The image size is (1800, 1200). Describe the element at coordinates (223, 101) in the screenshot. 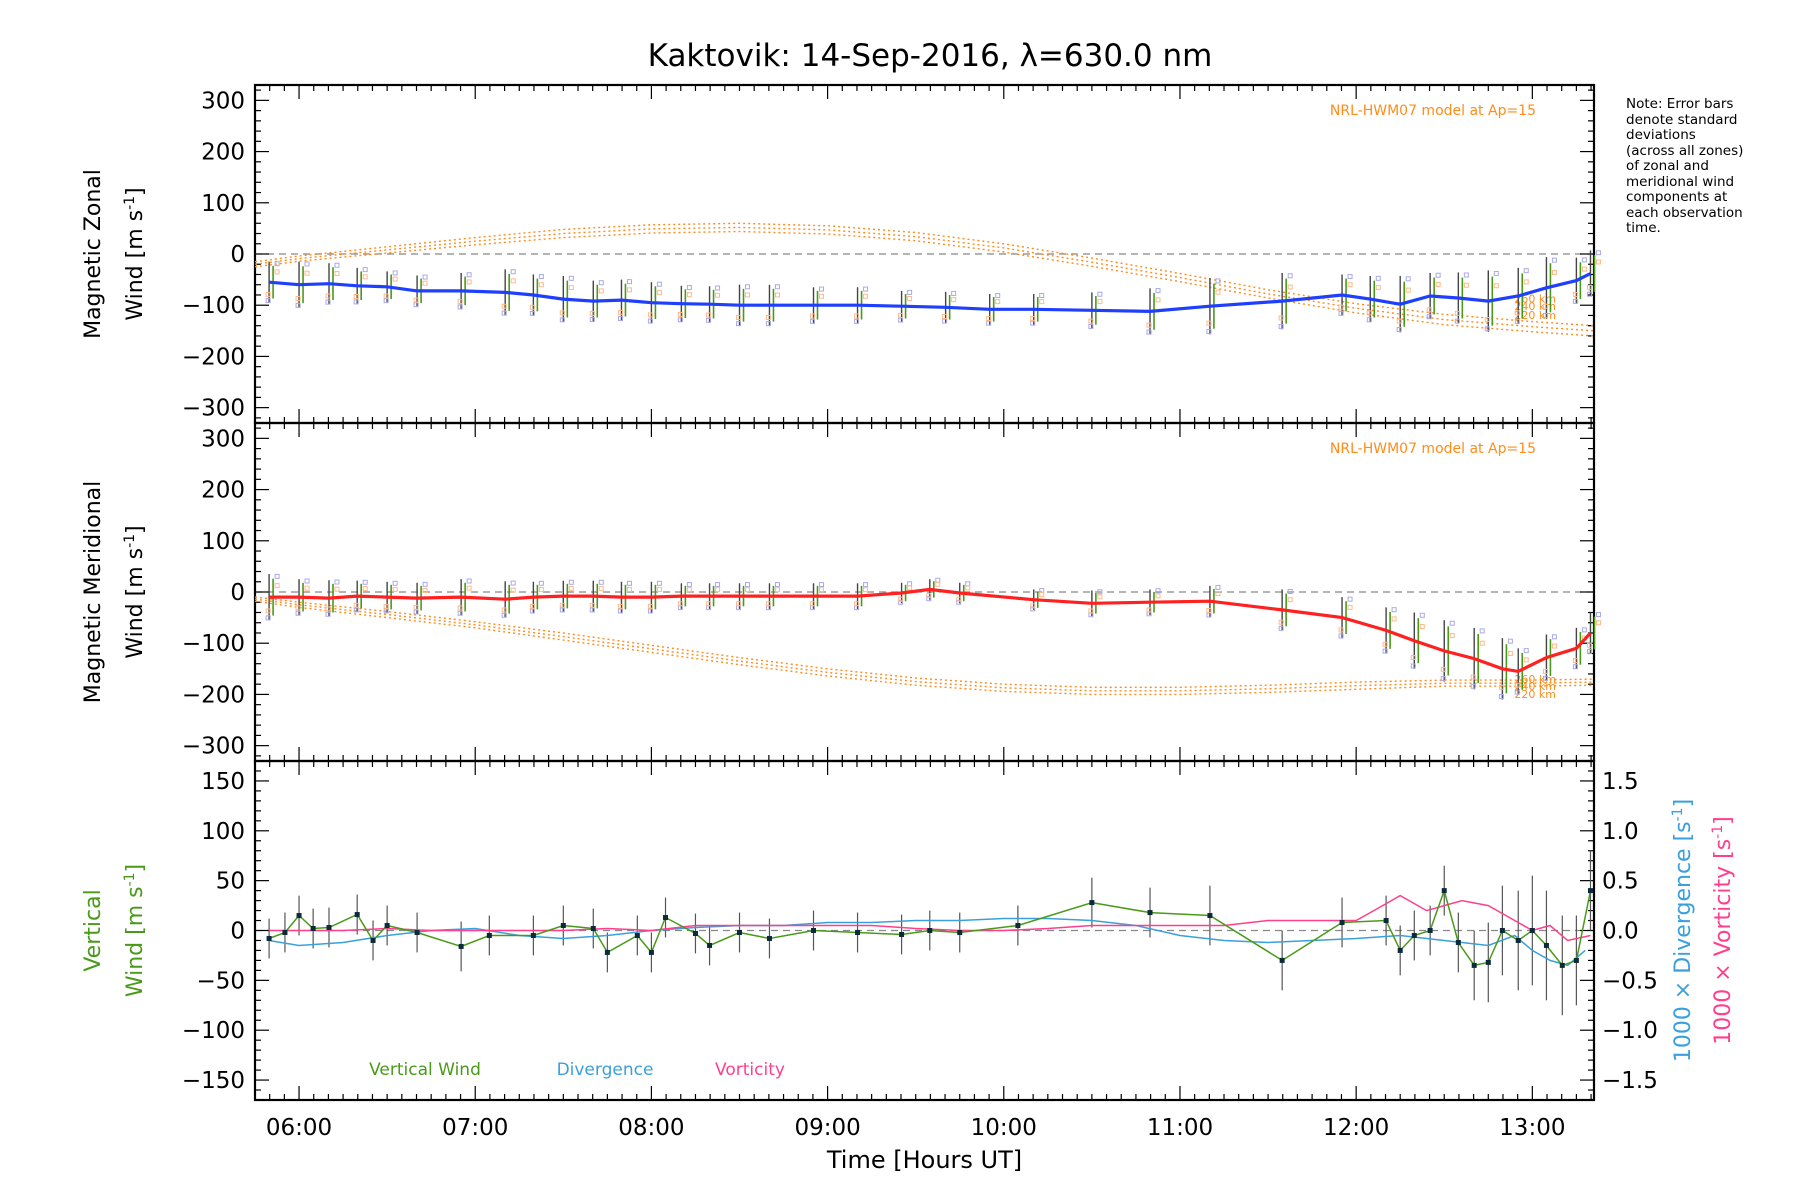

I see `y-tick-label: 300` at that location.